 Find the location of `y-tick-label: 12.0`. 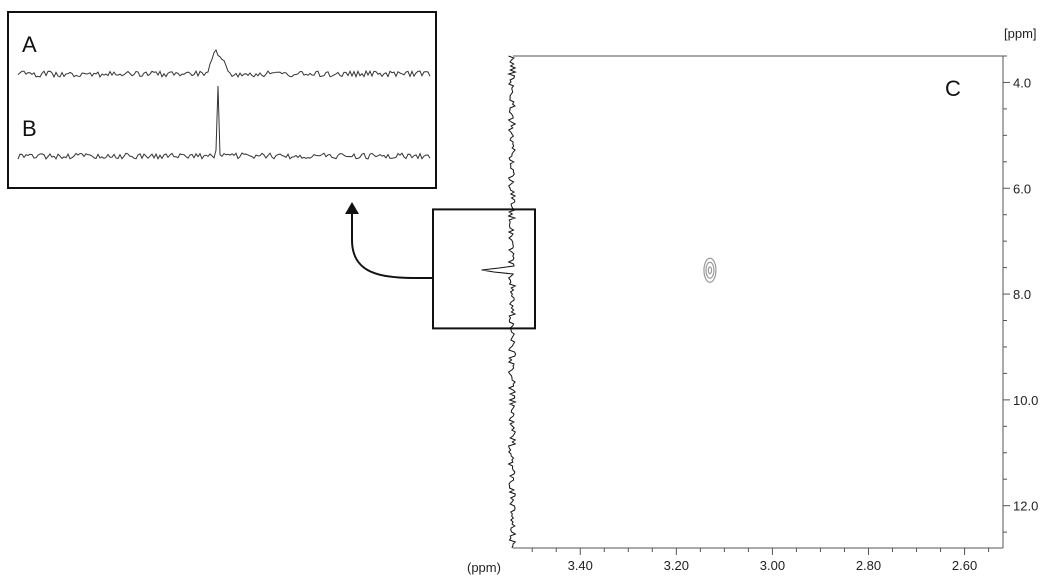

y-tick-label: 12.0 is located at coordinates (1025, 506).